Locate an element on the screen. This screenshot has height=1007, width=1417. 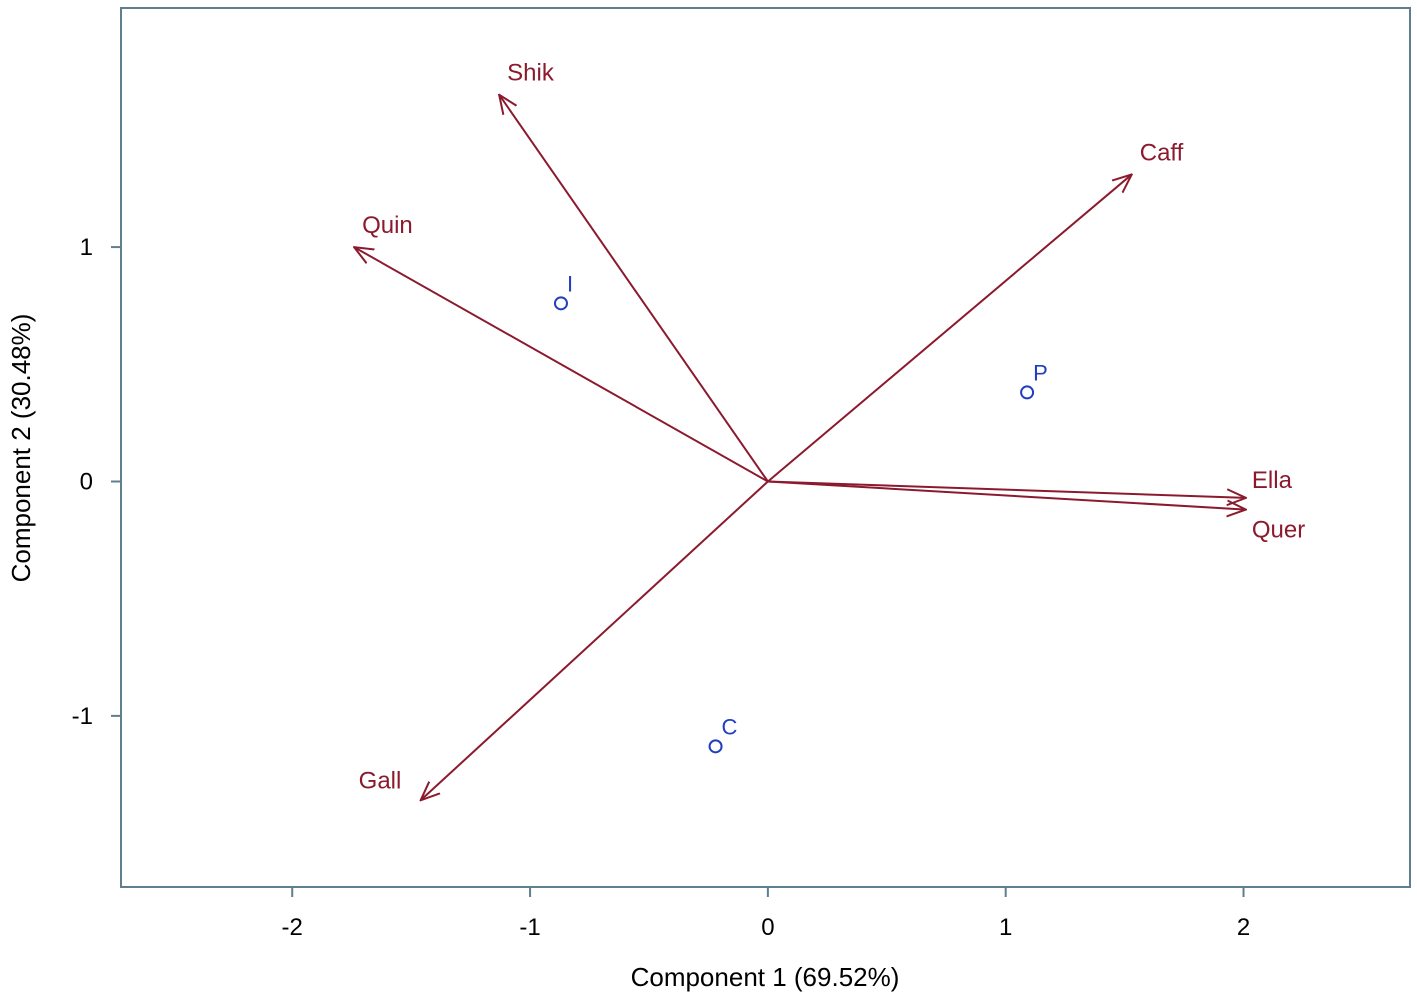
vector-label-caff: Caff is located at coordinates (1162, 152).